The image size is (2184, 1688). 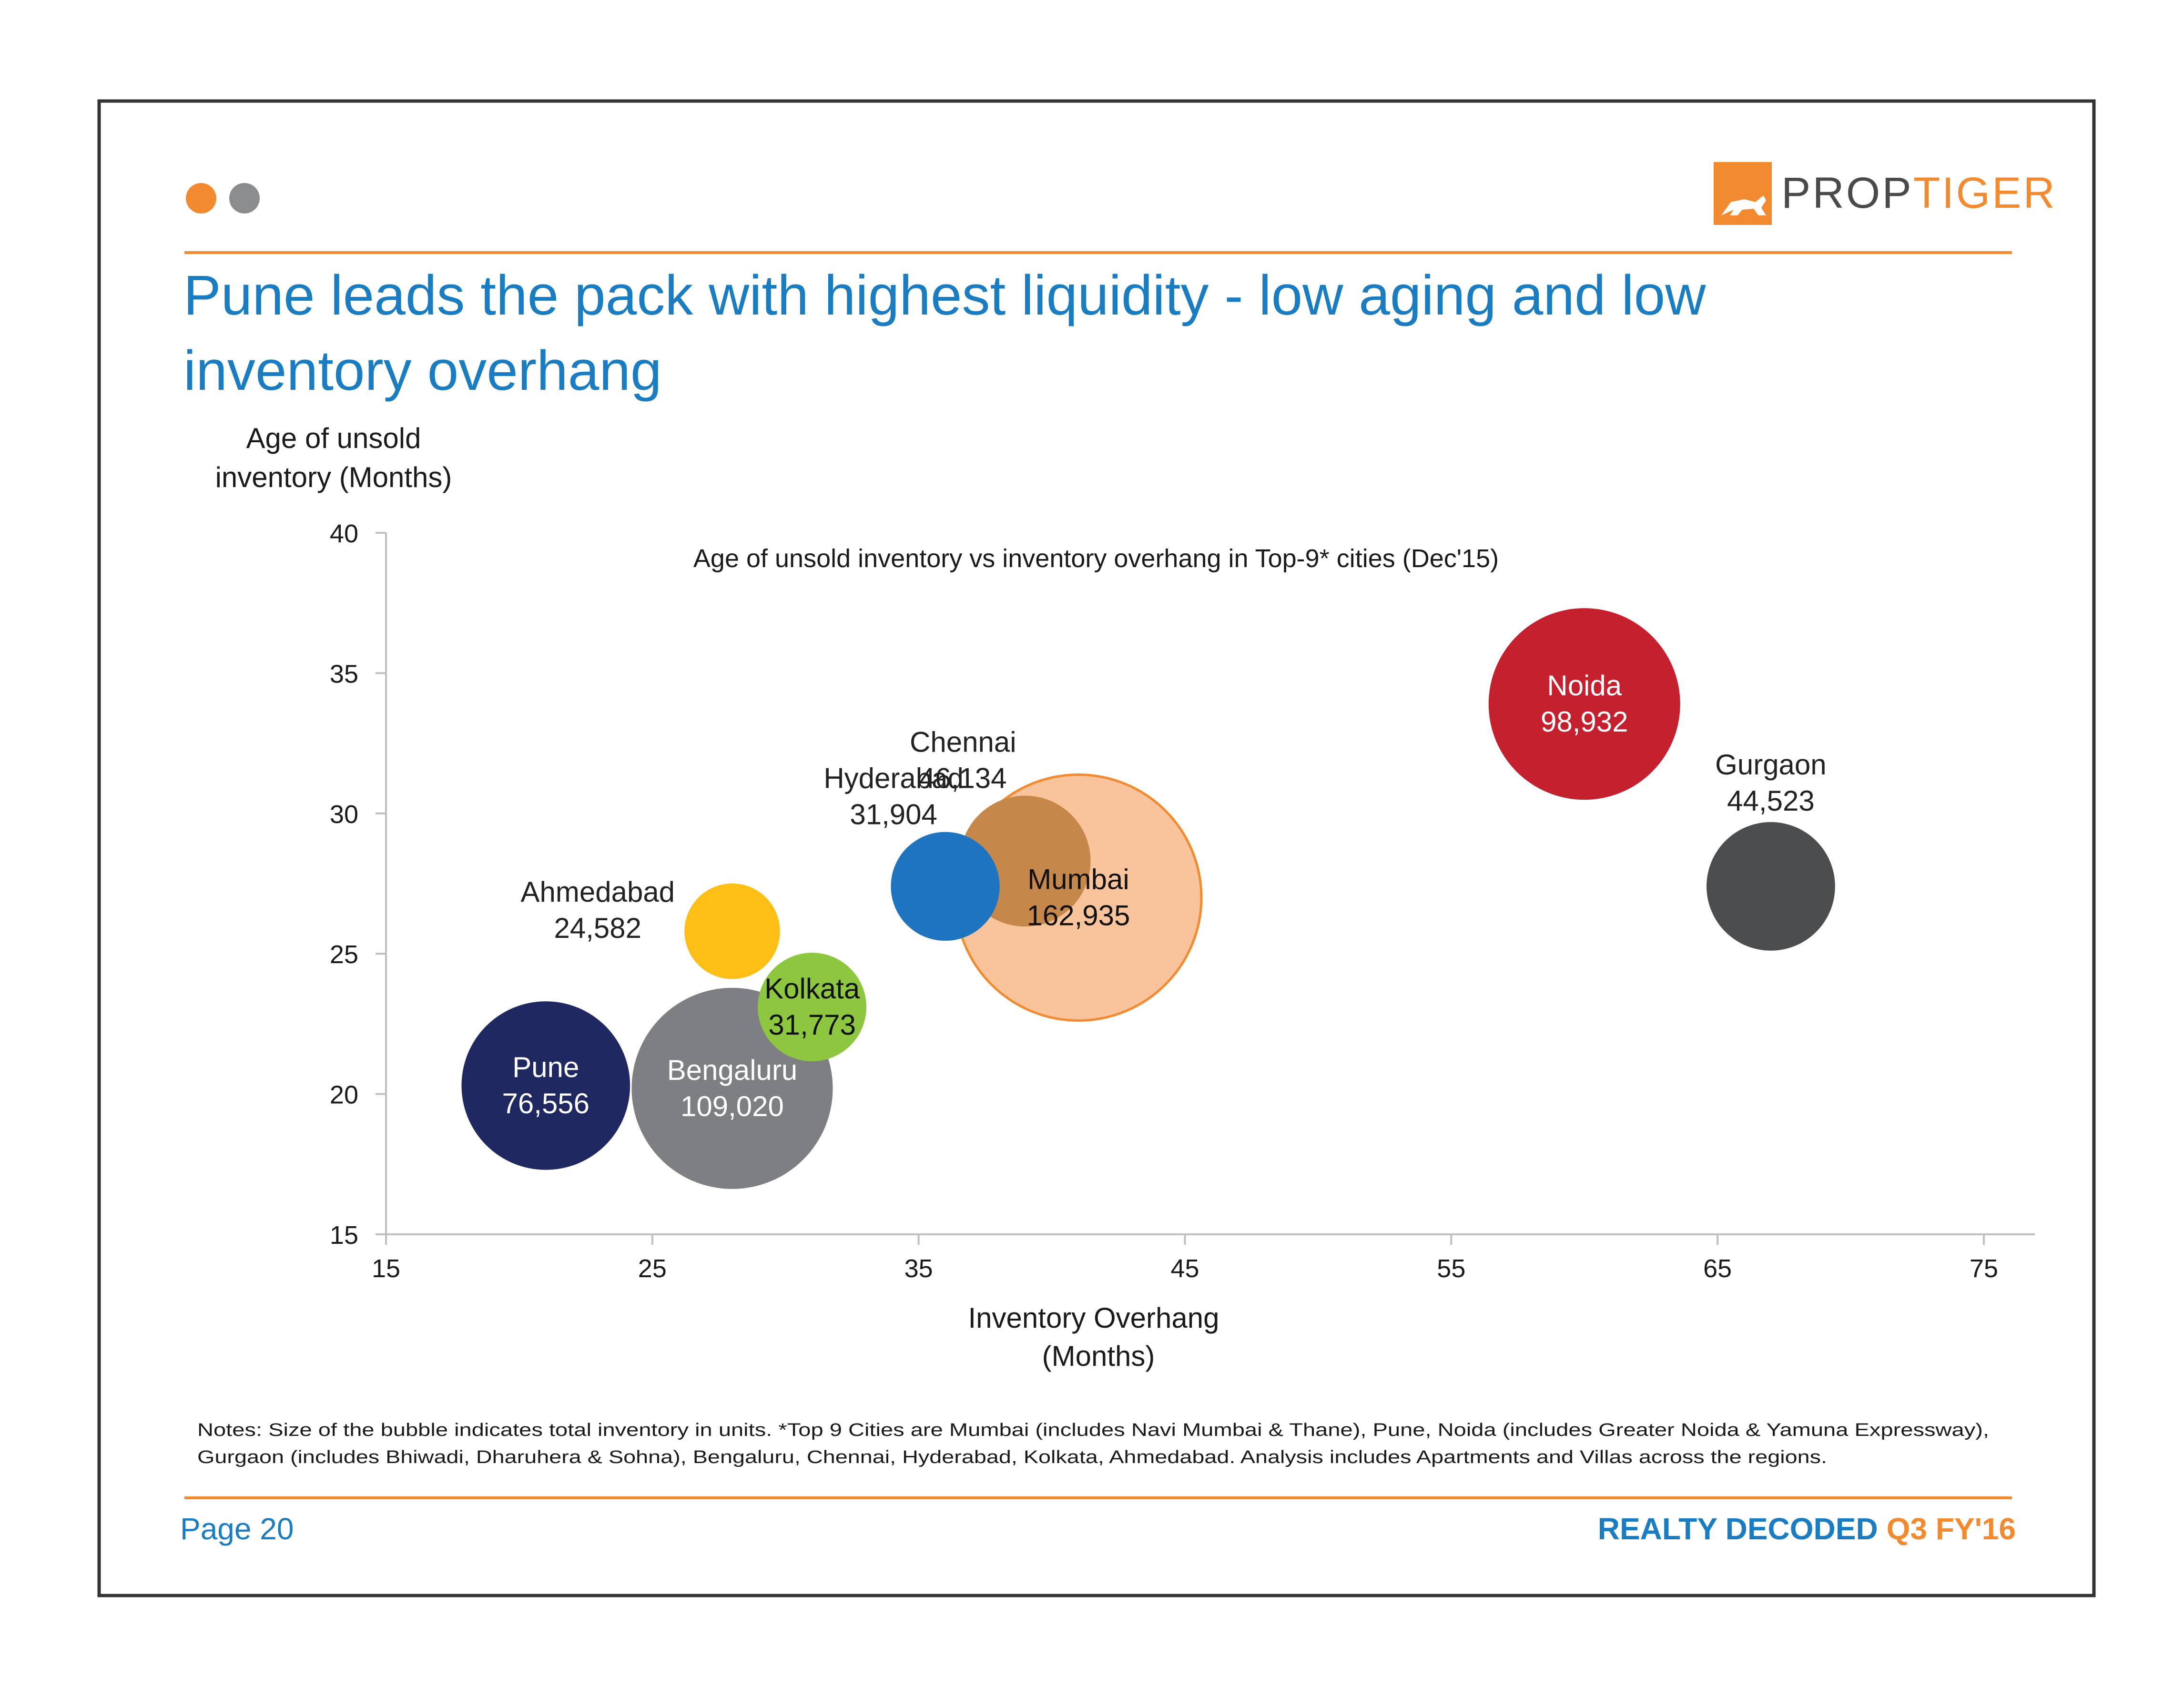 I want to click on gray-dot-icon, so click(x=245, y=199).